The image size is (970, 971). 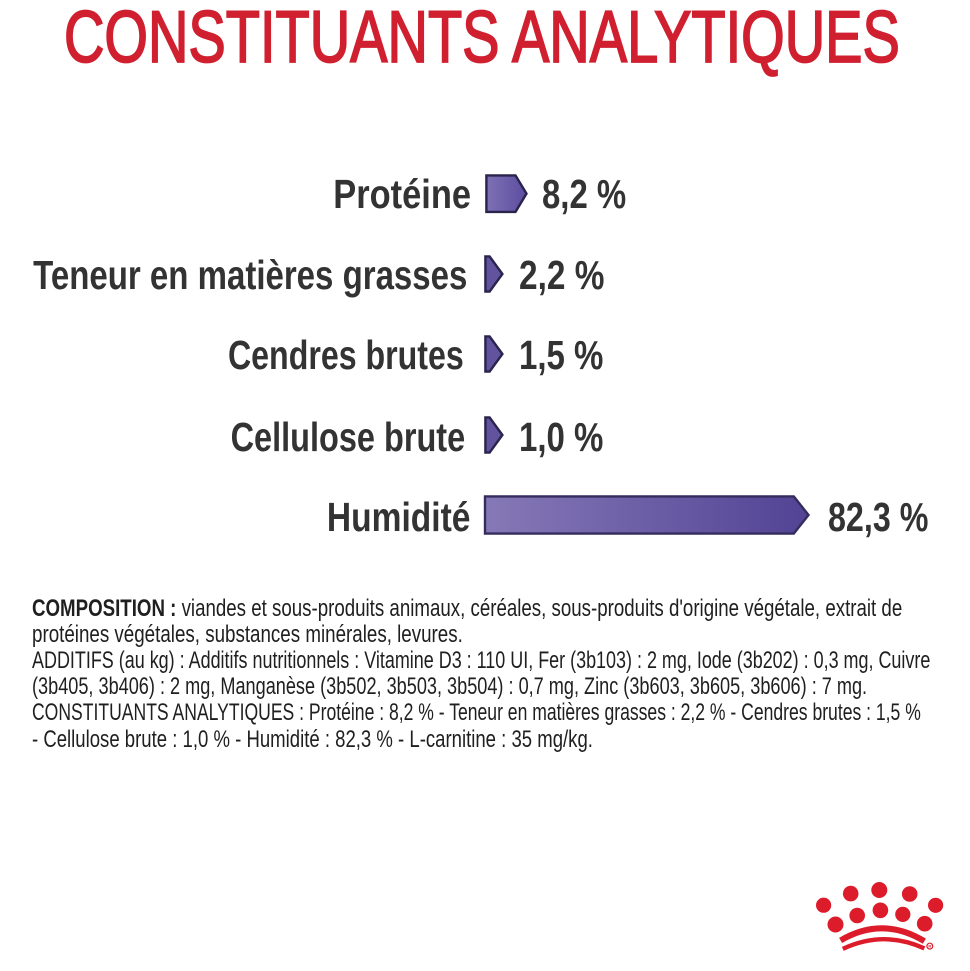 What do you see at coordinates (929, 947) in the screenshot?
I see `svg-text: R` at bounding box center [929, 947].